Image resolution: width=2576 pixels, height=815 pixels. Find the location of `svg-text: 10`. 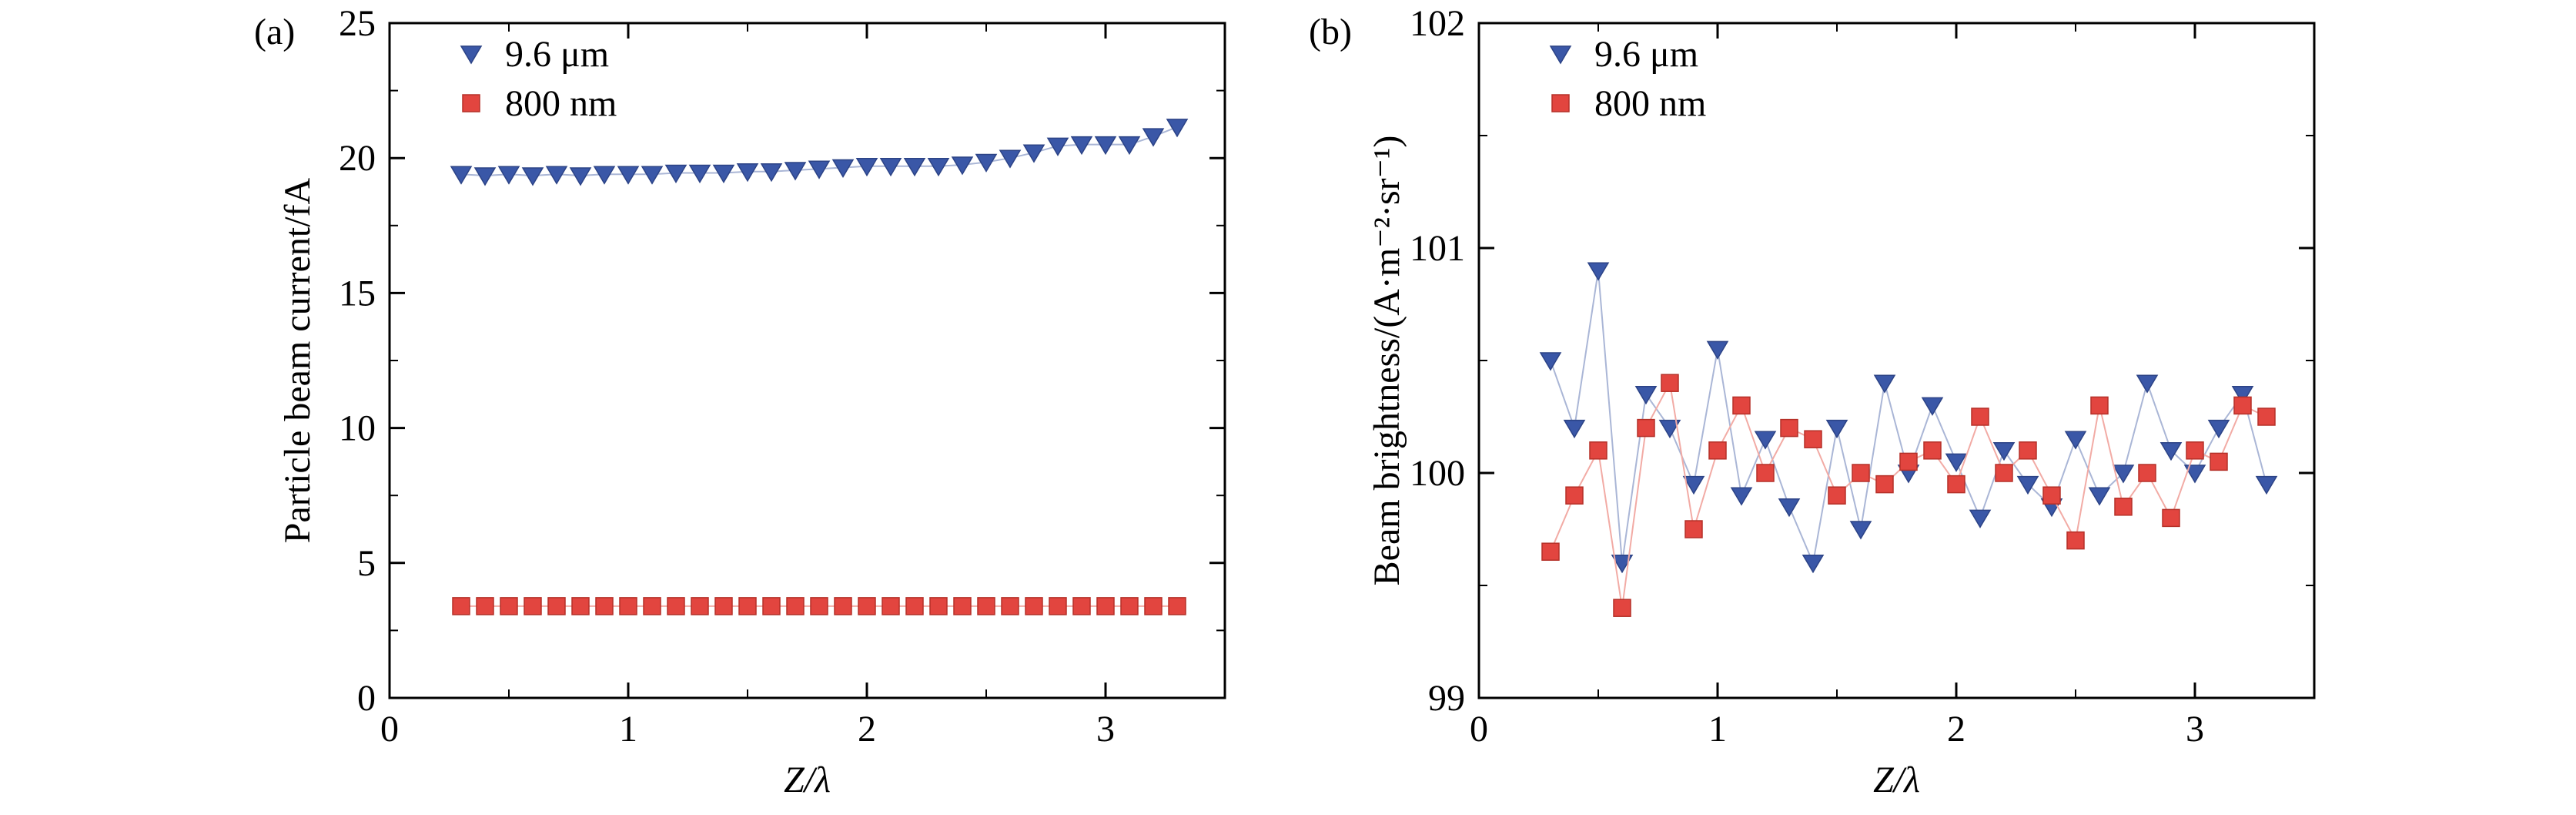

svg-text: 10 is located at coordinates (358, 428).